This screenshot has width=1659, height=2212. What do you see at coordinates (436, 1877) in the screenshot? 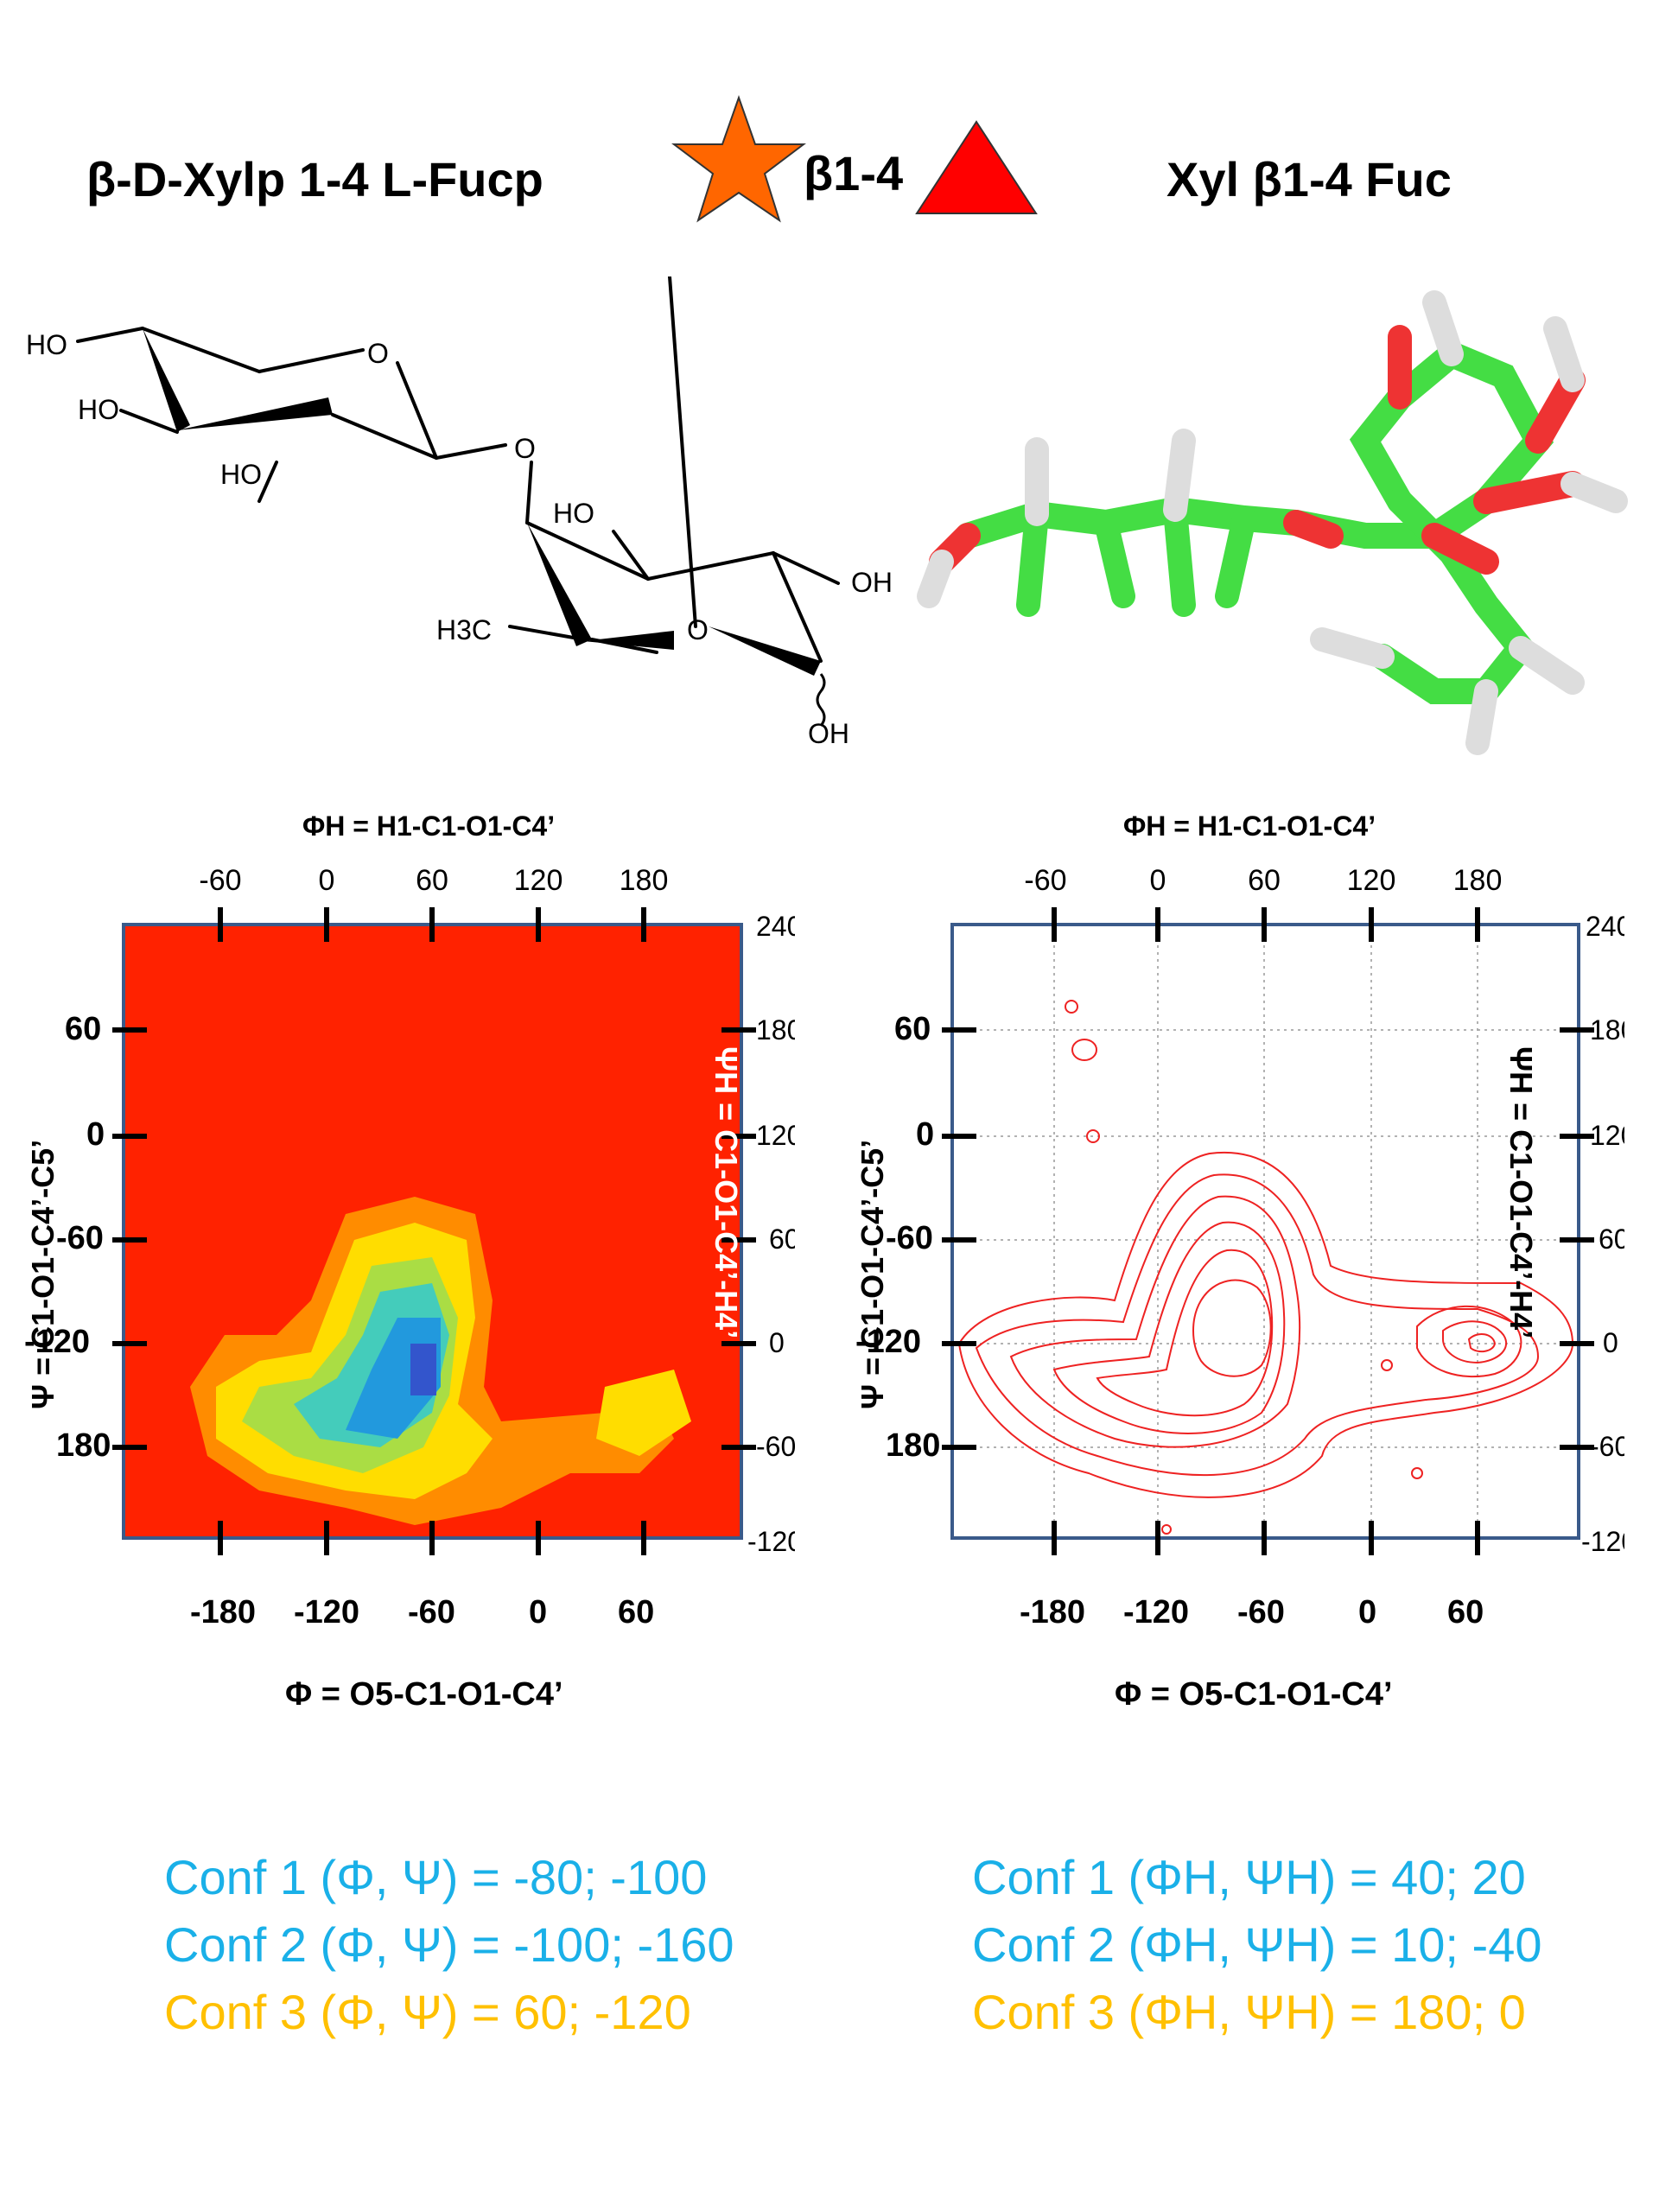
I see `conf-left-1: Conf 1 (Φ, Ψ) = -80; -100` at bounding box center [436, 1877].